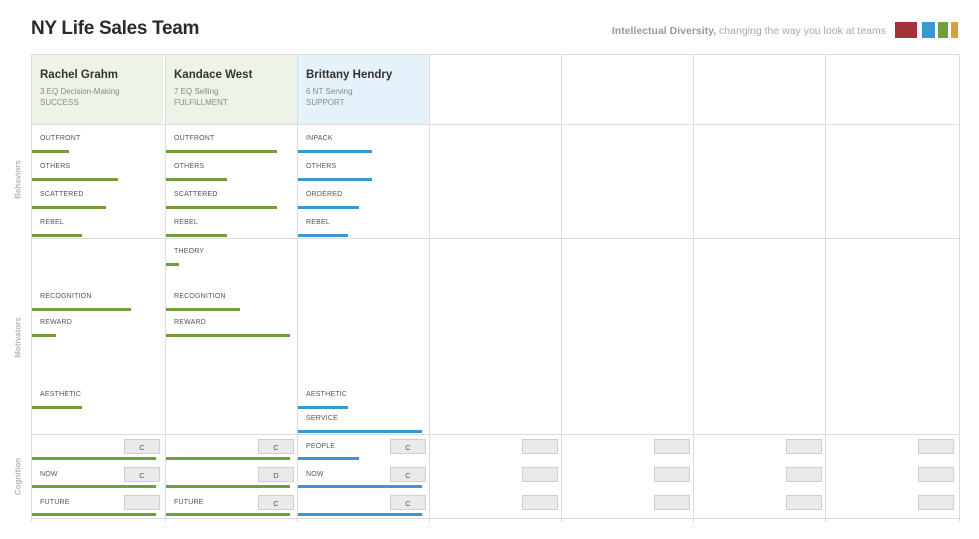 This screenshot has height=539, width=979. What do you see at coordinates (196, 91) in the screenshot?
I see `member-type: 7 EQ Selling` at bounding box center [196, 91].